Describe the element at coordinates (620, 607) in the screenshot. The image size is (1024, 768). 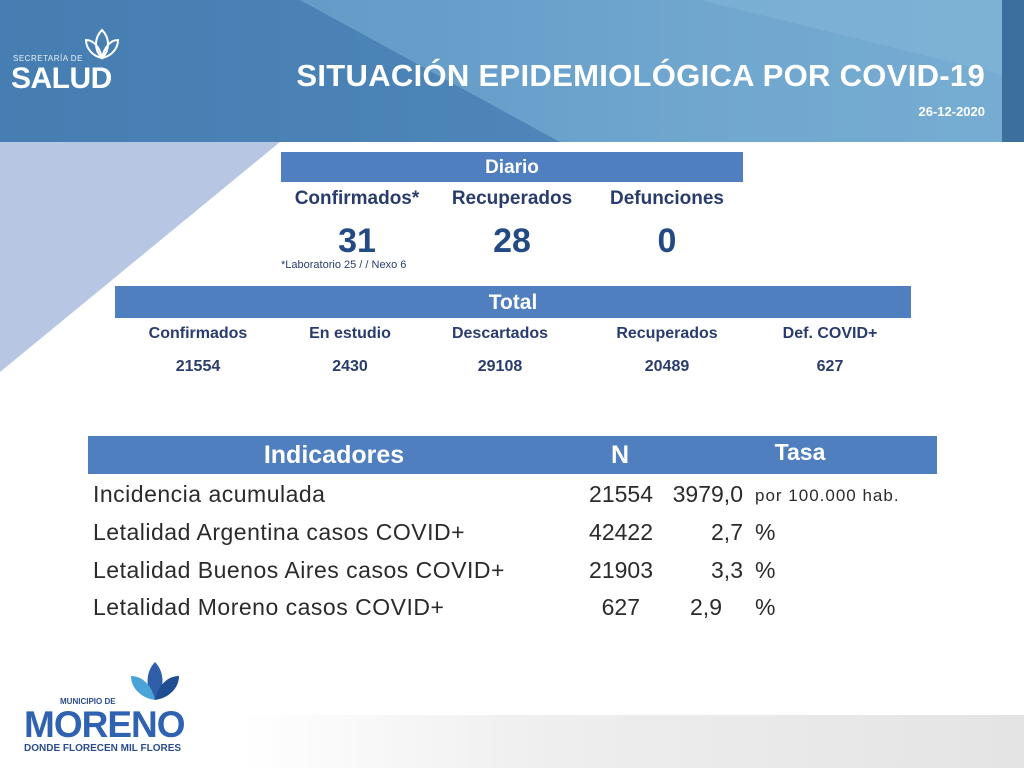
I see `indicador-row-n: 627` at that location.